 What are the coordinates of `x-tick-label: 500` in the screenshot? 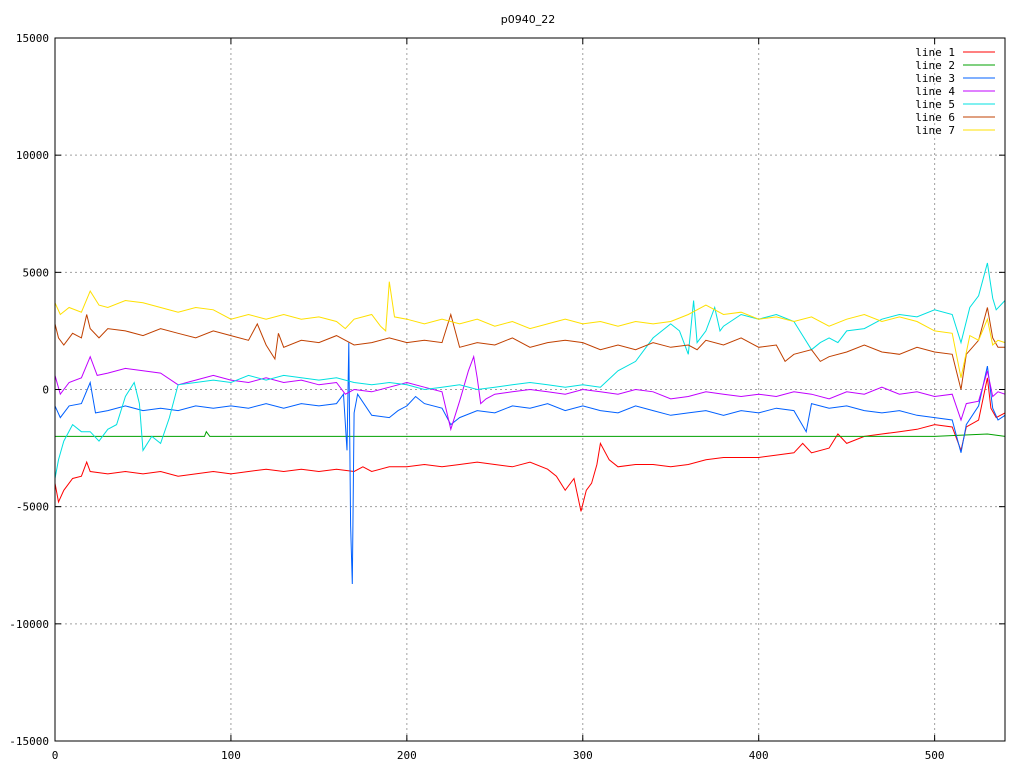 It's located at (935, 755).